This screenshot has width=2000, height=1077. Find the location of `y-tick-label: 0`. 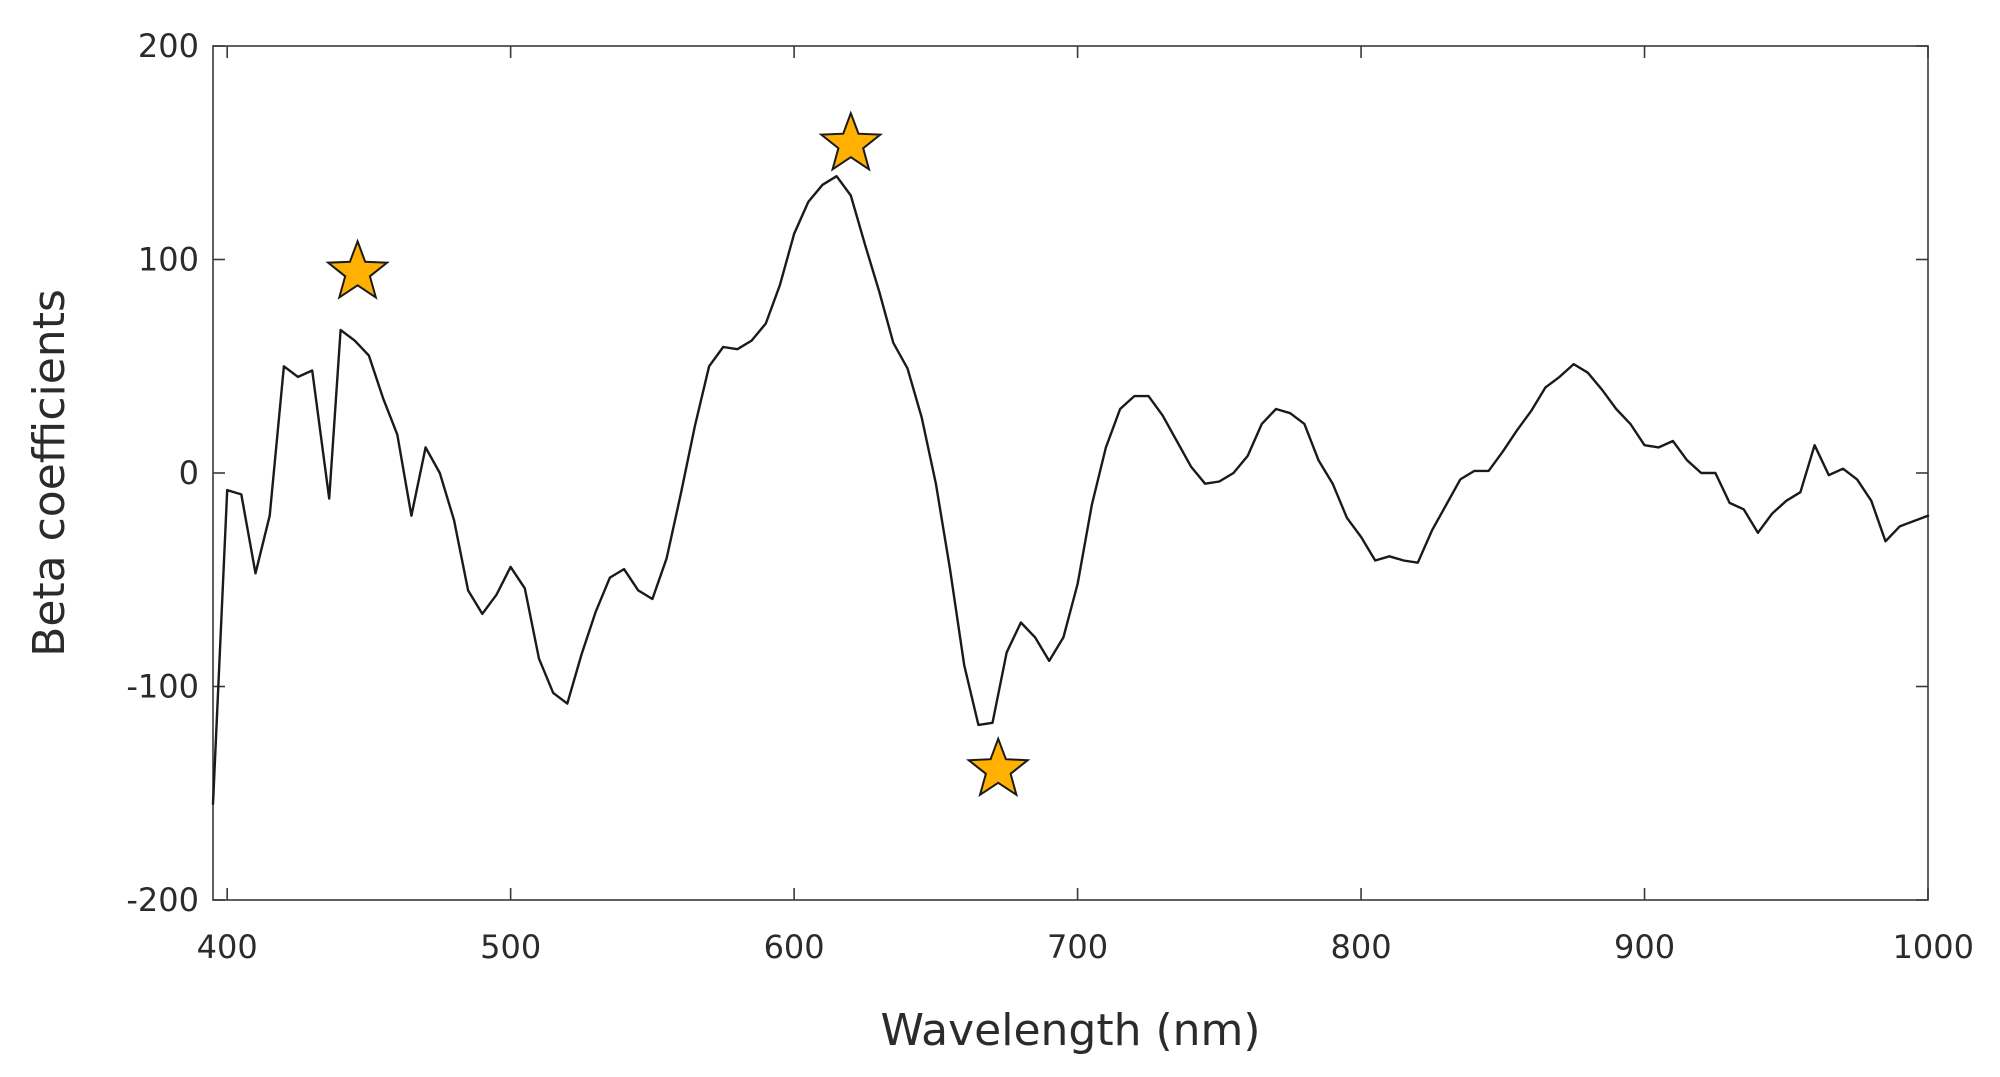

y-tick-label: 0 is located at coordinates (189, 473).